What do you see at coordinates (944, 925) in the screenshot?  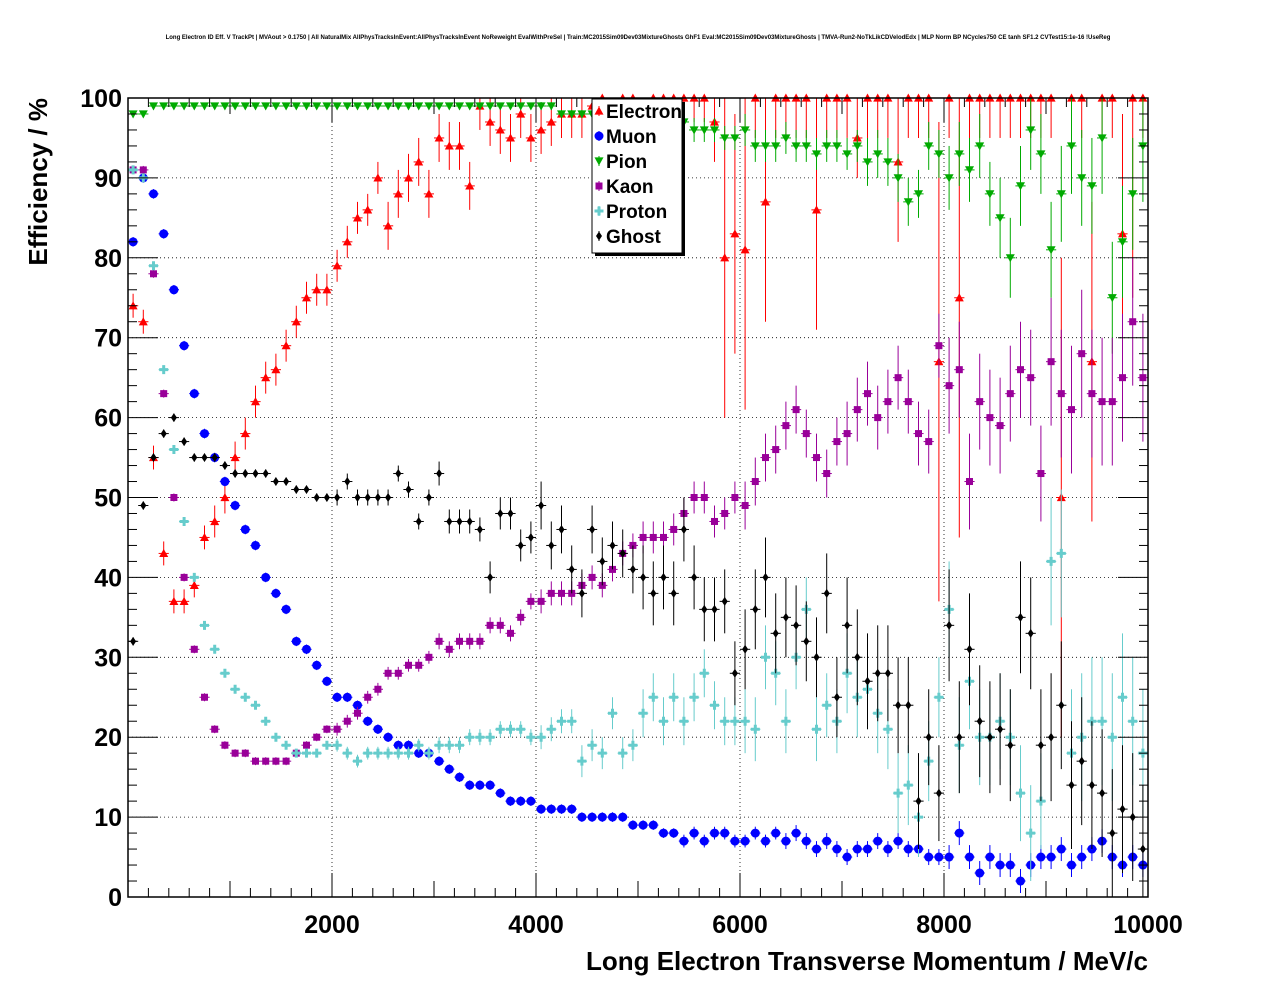 I see `x-tick-label: 8000` at bounding box center [944, 925].